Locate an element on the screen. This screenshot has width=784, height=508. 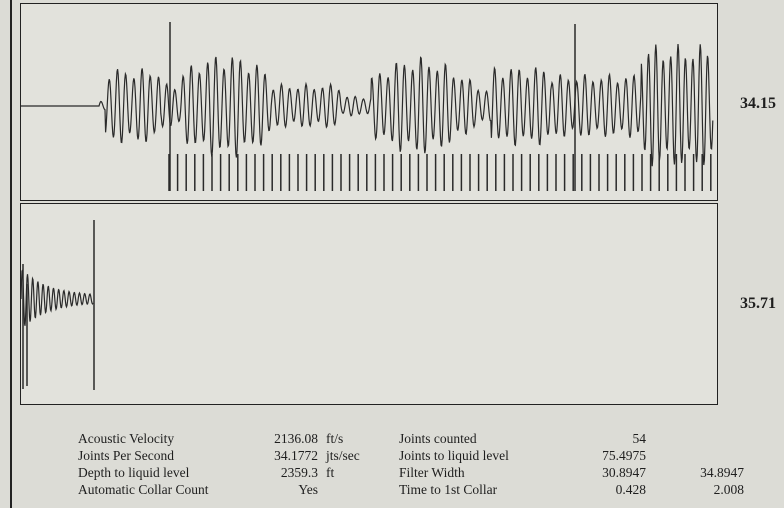
upper-panel-value: 34.15 is located at coordinates (758, 103).